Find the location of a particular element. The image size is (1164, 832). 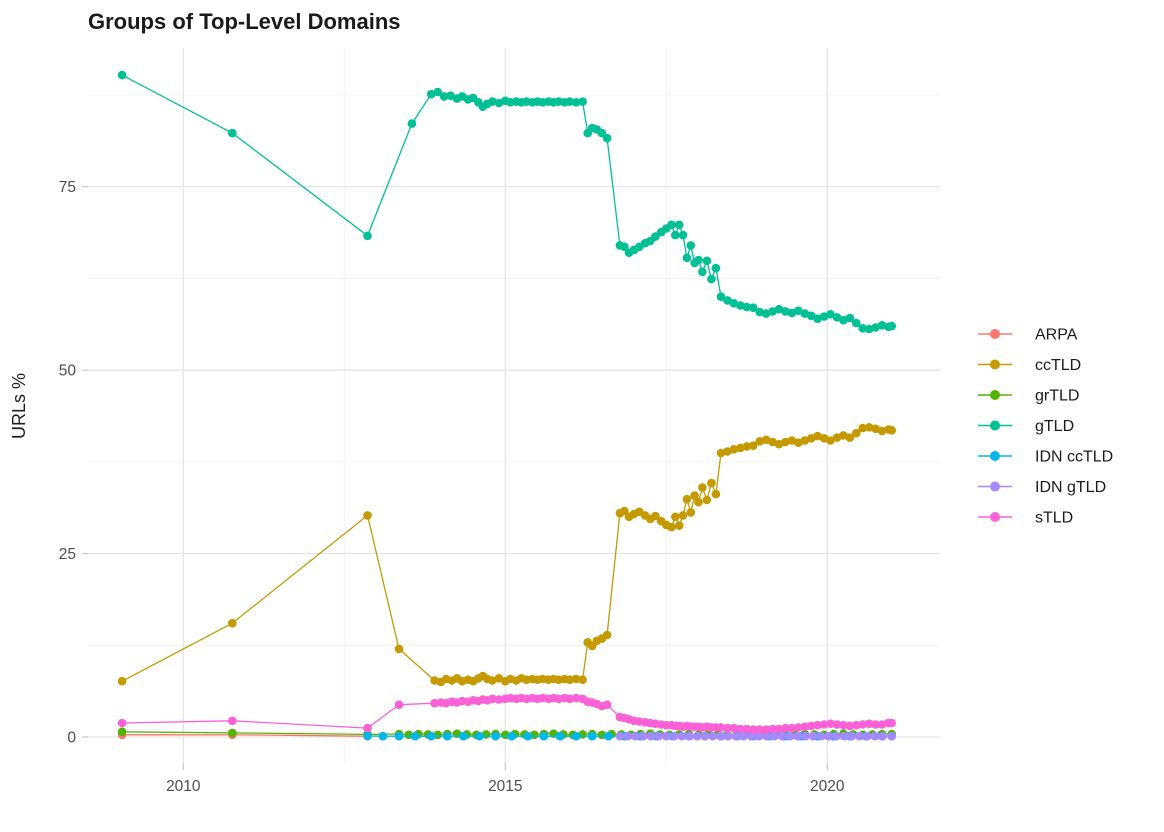

y-axis-tick-label: 50 is located at coordinates (68, 371).